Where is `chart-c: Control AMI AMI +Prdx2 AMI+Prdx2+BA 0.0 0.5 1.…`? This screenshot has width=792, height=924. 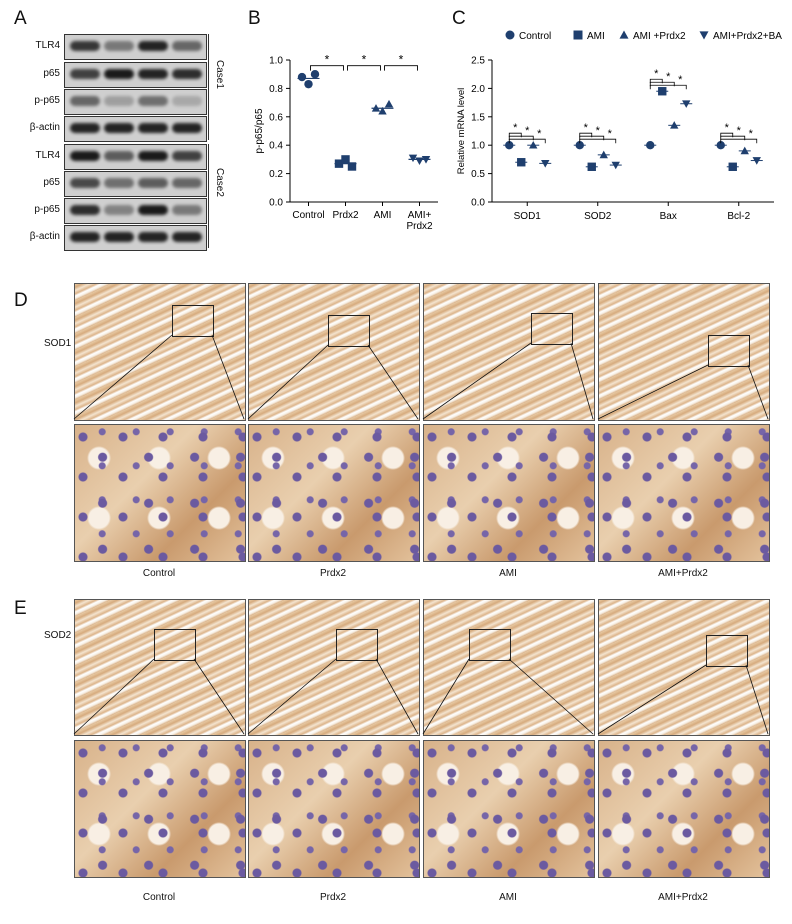 chart-c: Control AMI AMI +Prdx2 AMI+Prdx2+BA 0.0 0.5 1.… is located at coordinates (619, 126).